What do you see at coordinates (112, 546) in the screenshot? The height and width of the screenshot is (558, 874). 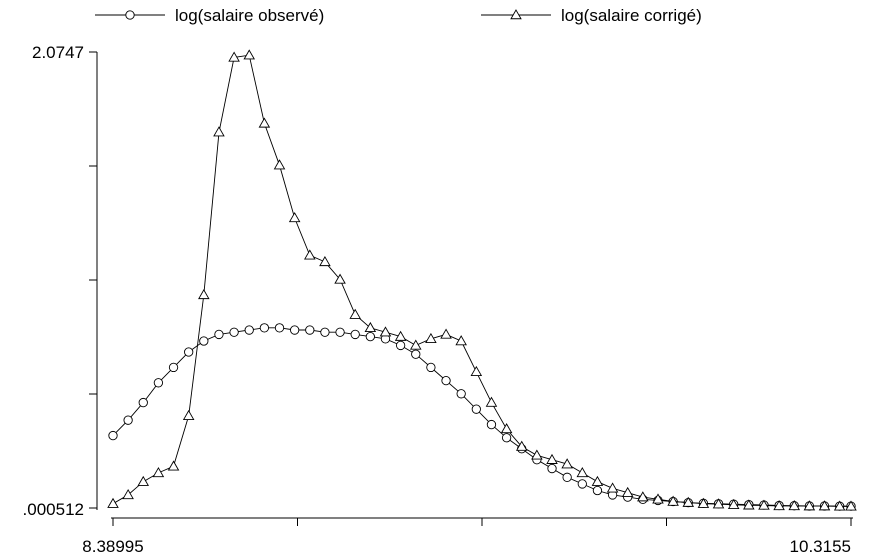 I see `x-tick-label-min: 8.38995` at bounding box center [112, 546].